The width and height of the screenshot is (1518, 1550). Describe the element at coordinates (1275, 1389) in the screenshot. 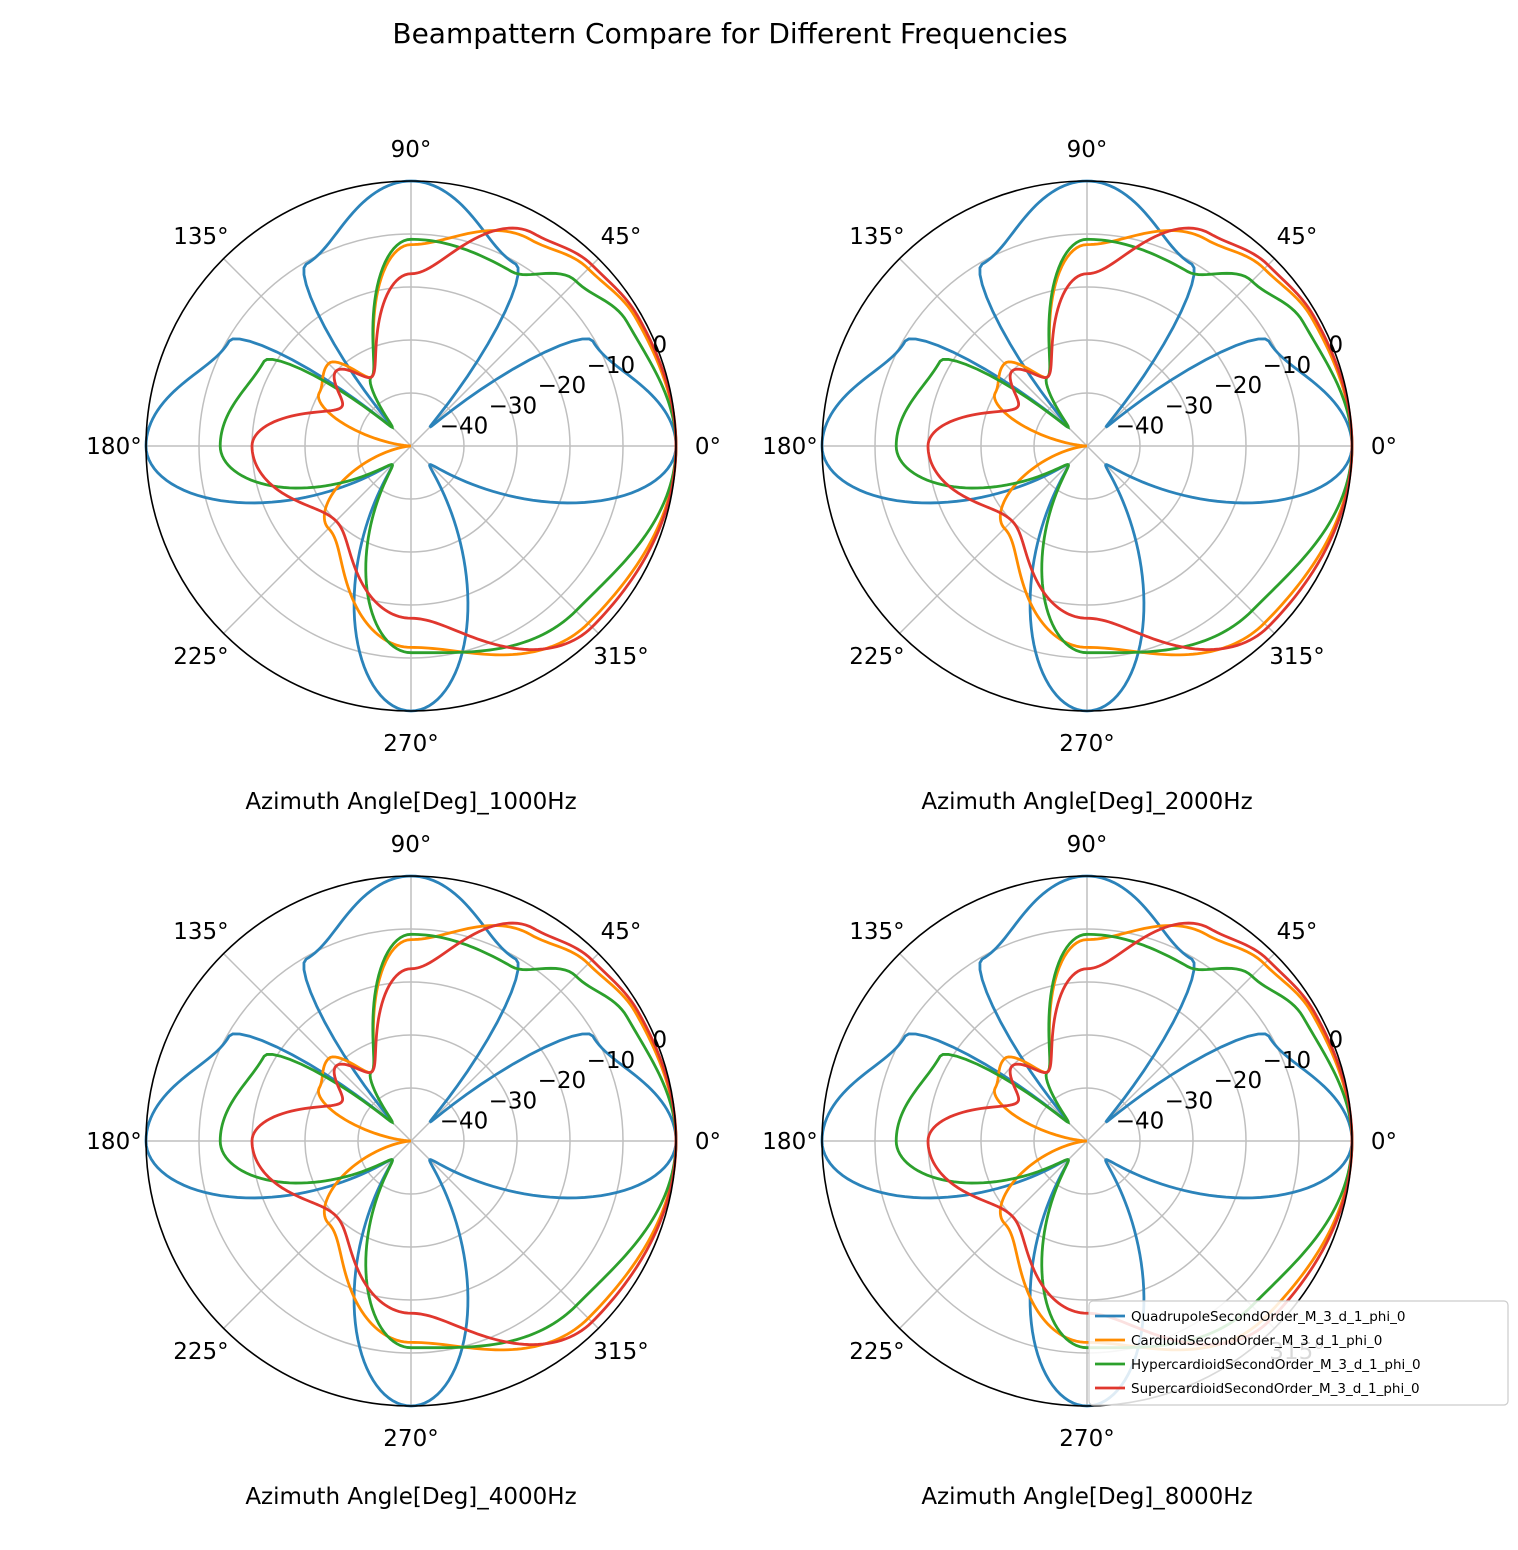

I see `legend-entry: SupercardioidSecondOrder_M_3_d_1_phi_0` at that location.